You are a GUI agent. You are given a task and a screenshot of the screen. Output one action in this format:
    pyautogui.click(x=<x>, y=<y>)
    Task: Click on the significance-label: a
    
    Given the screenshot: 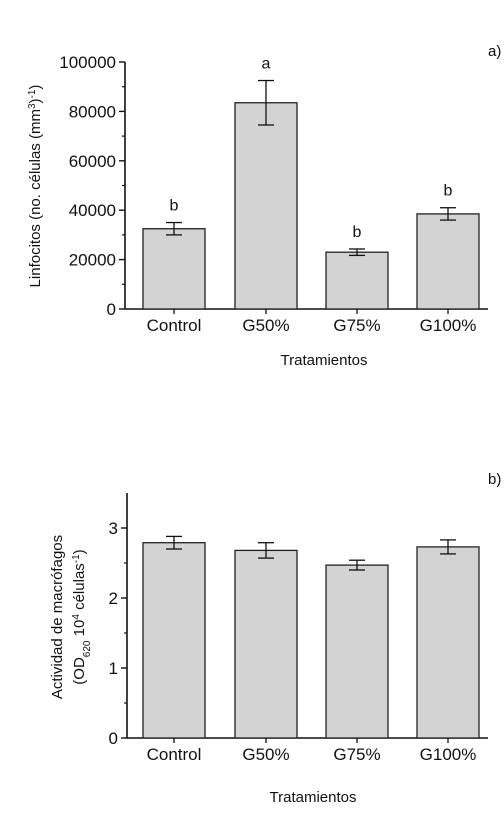 What is the action you would take?
    pyautogui.click(x=266, y=64)
    